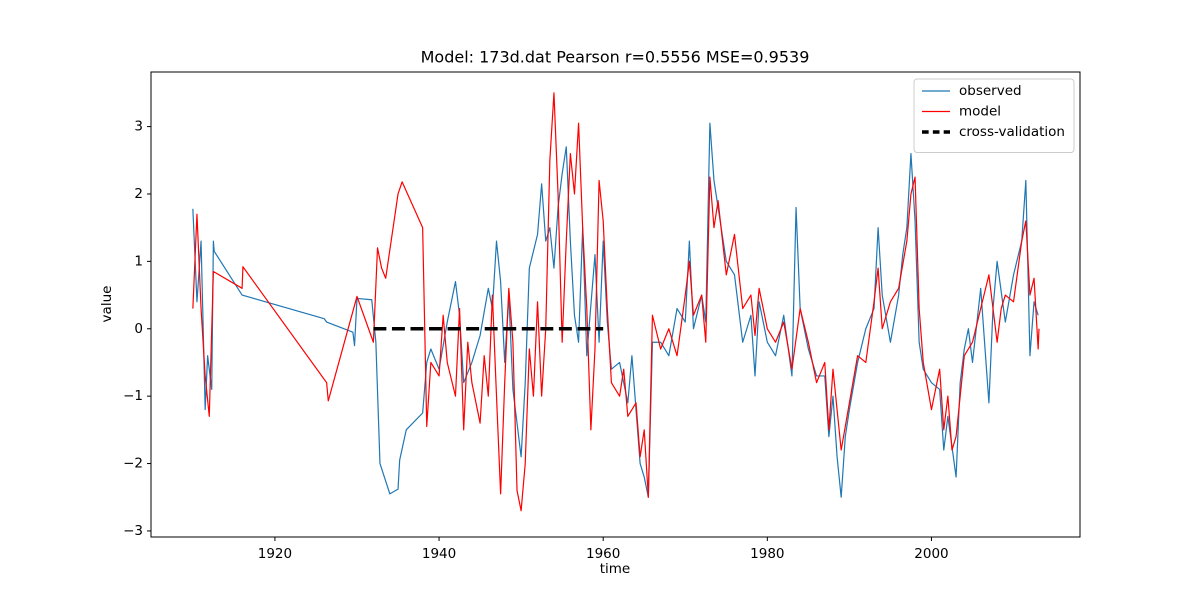 This screenshot has width=1200, height=600. What do you see at coordinates (138, 329) in the screenshot?
I see `y-tick-label: 0` at bounding box center [138, 329].